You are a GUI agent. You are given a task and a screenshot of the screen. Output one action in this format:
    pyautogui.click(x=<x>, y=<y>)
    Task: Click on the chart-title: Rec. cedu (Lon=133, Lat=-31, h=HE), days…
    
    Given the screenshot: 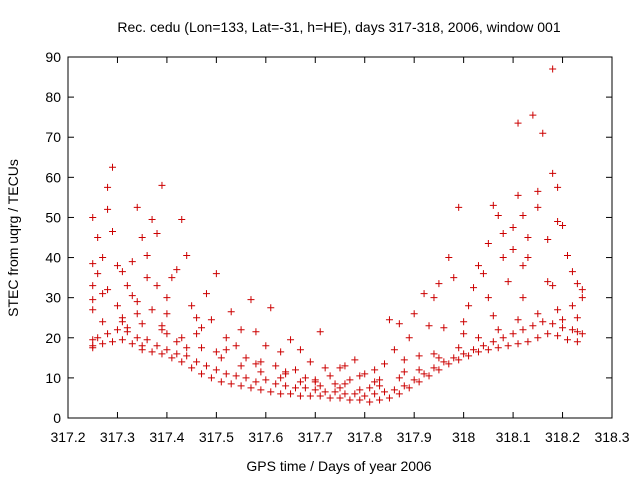 What is the action you would take?
    pyautogui.click(x=338, y=27)
    